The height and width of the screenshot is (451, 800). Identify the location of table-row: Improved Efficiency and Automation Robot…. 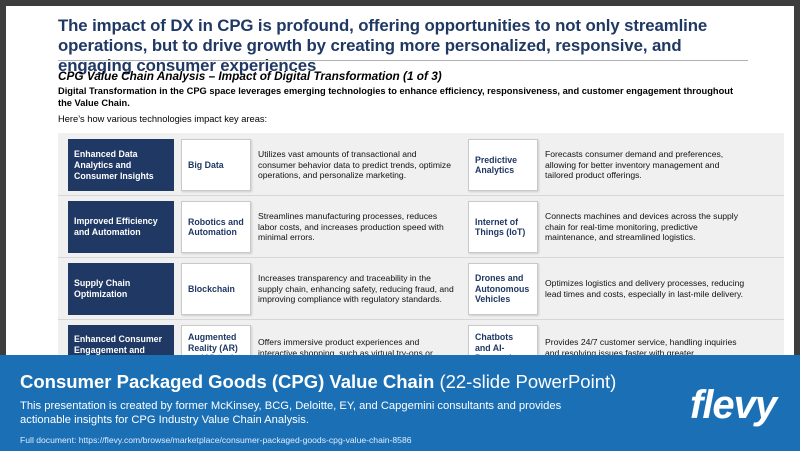
(421, 232).